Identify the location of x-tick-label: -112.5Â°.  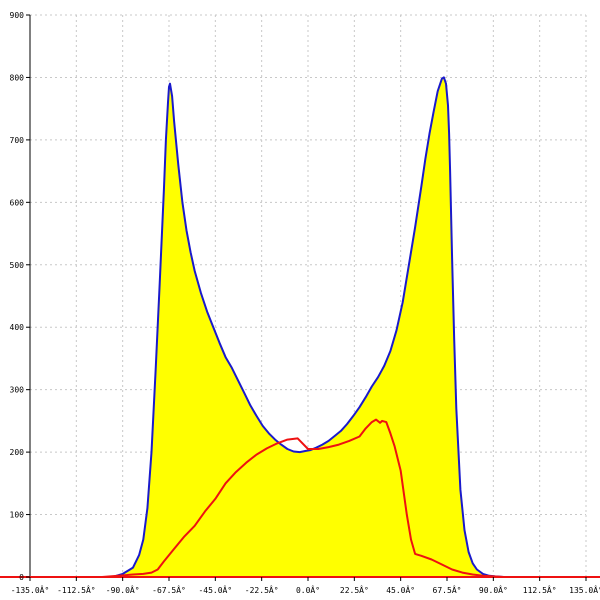
(76, 589).